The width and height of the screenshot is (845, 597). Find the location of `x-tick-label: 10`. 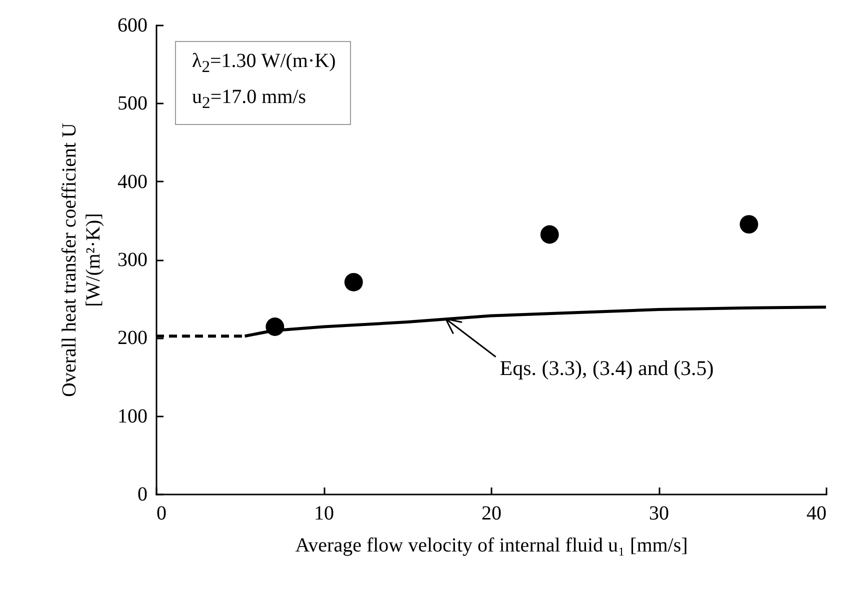

x-tick-label: 10 is located at coordinates (324, 513).